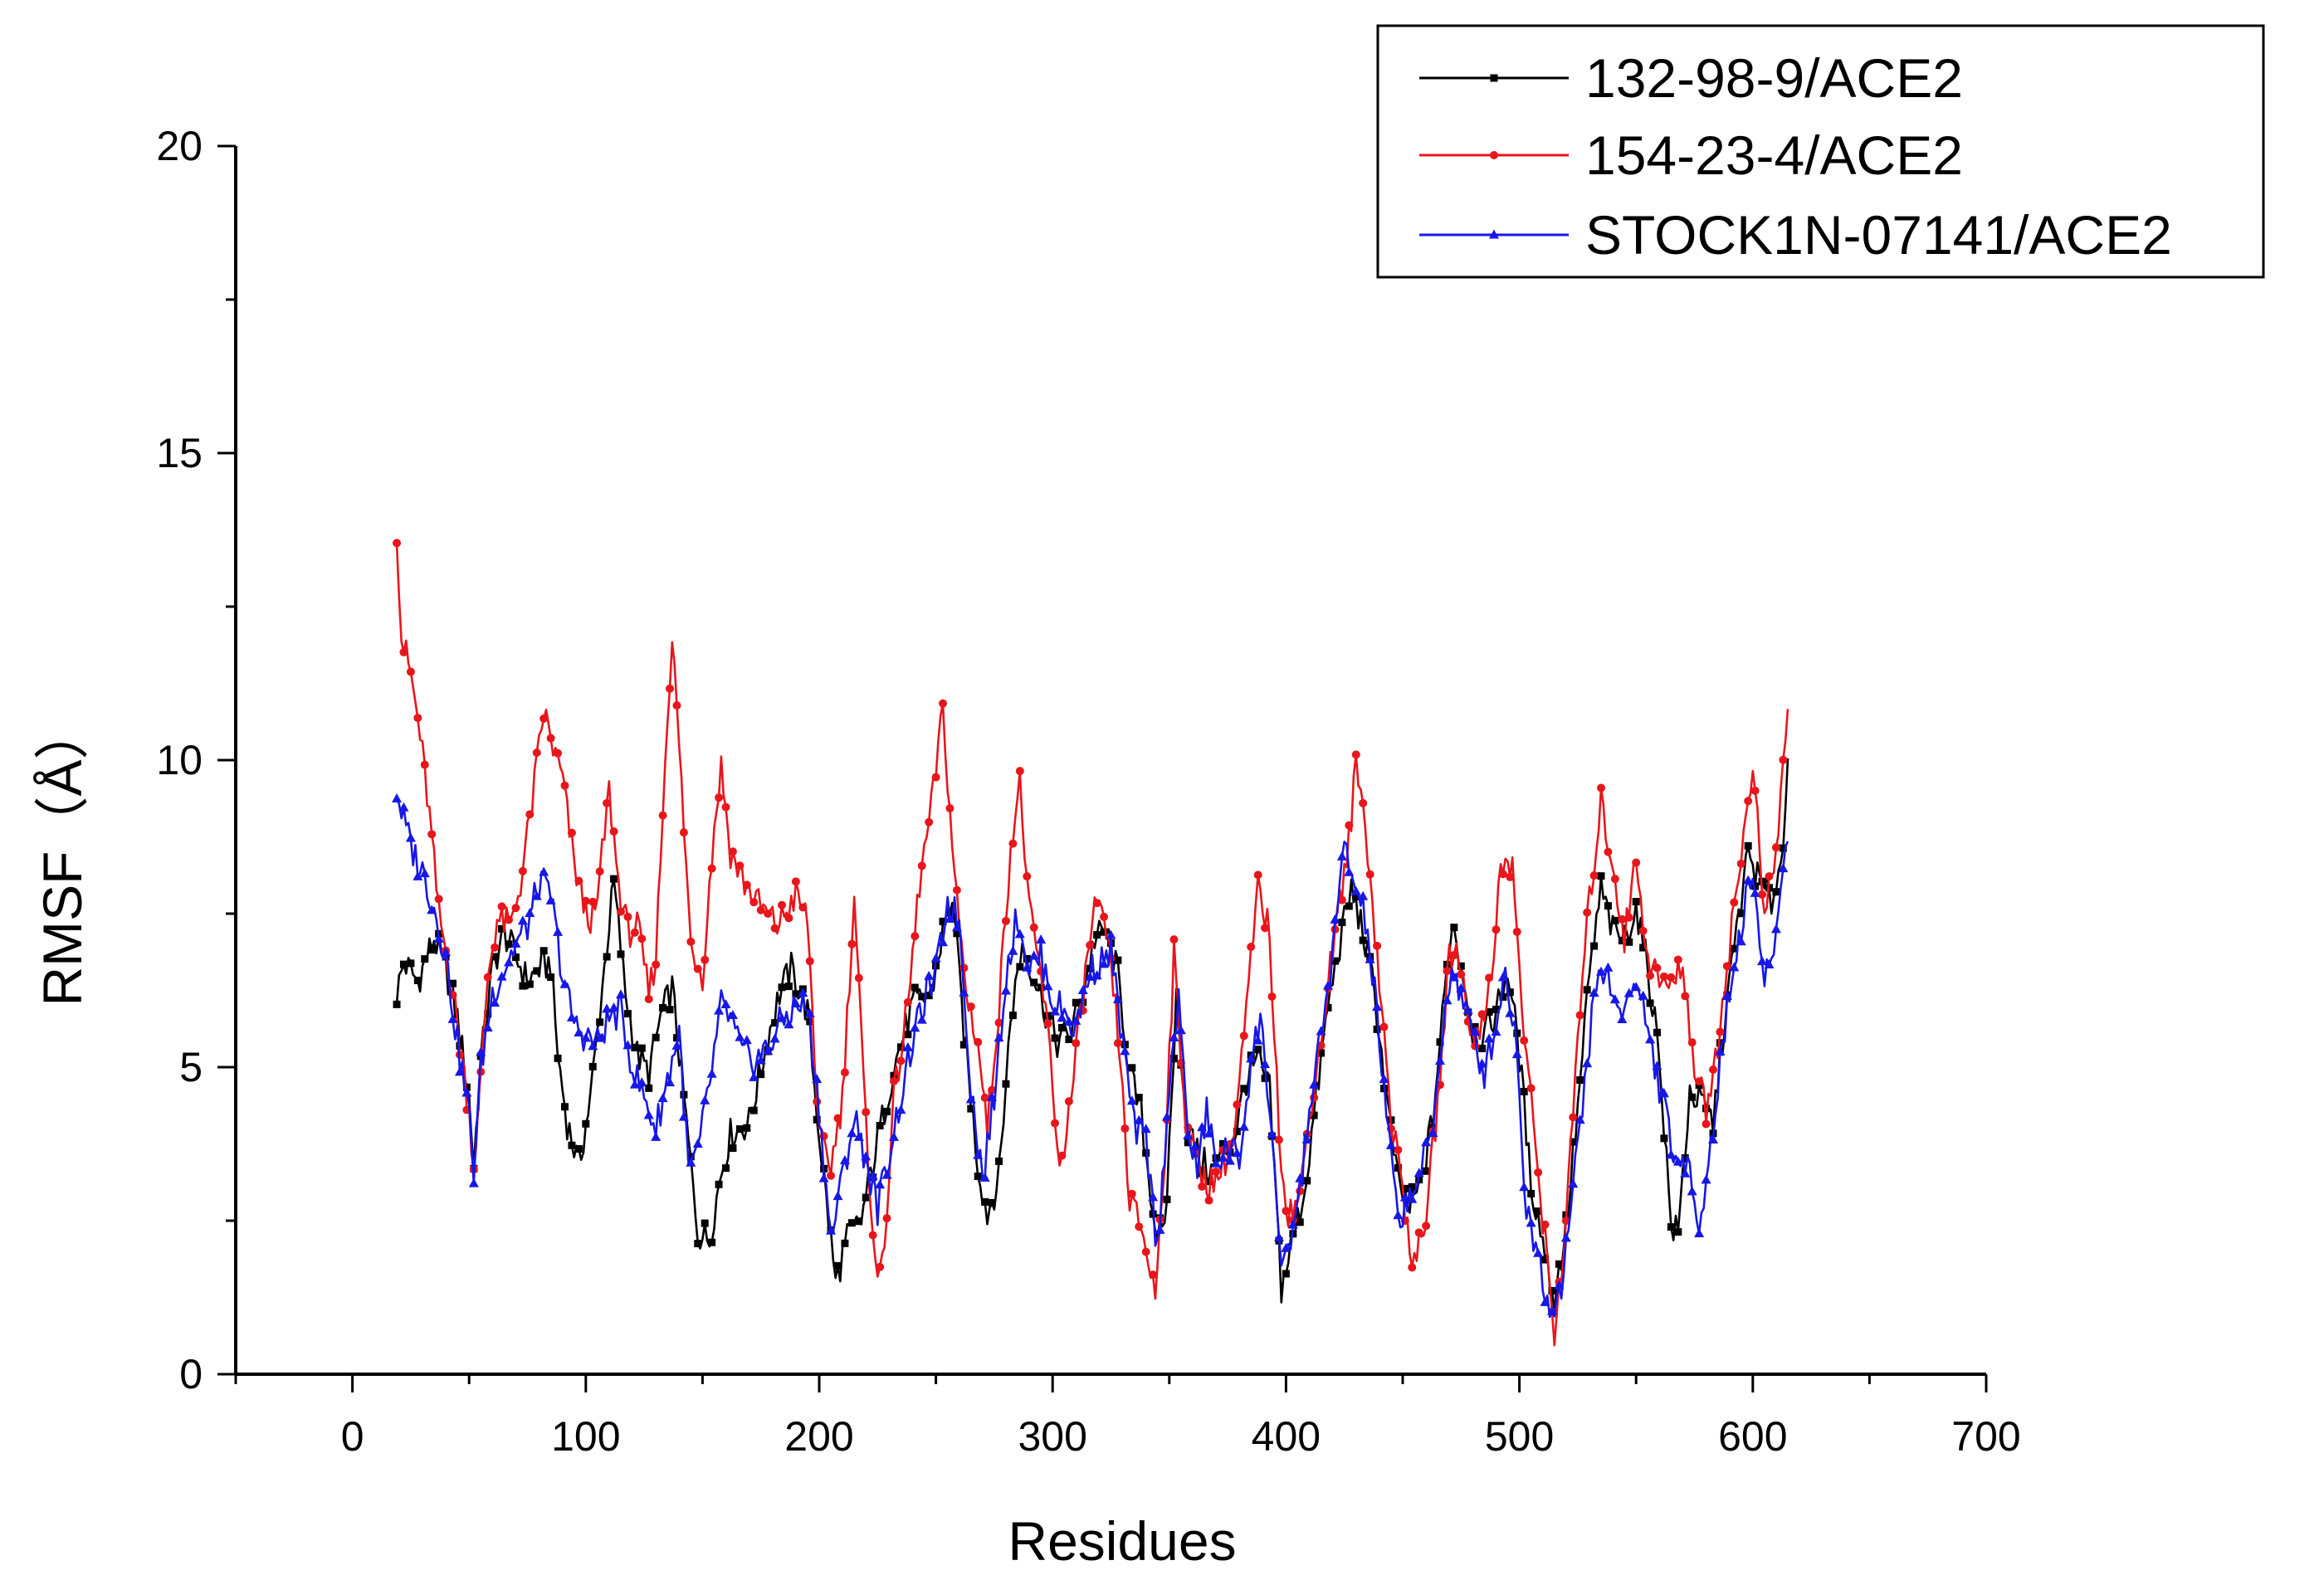 The width and height of the screenshot is (2324, 1580). Describe the element at coordinates (191, 1374) in the screenshot. I see `y-tick-label: 0` at that location.